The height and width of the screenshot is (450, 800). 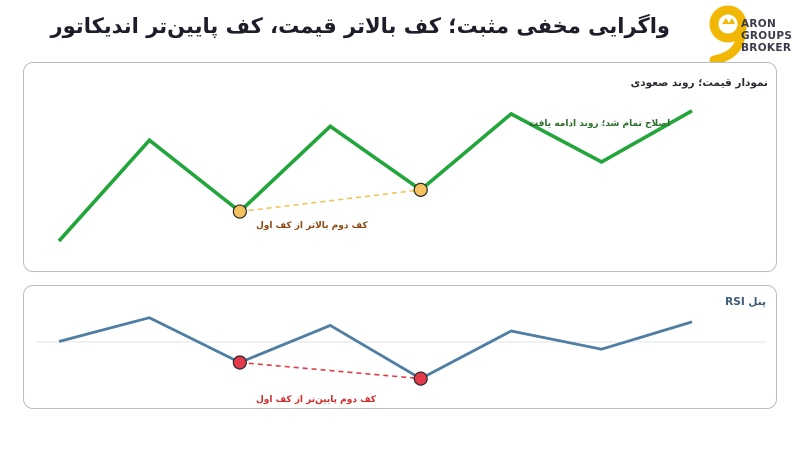 I want to click on rsi-dashed-trendline, so click(x=330, y=370).